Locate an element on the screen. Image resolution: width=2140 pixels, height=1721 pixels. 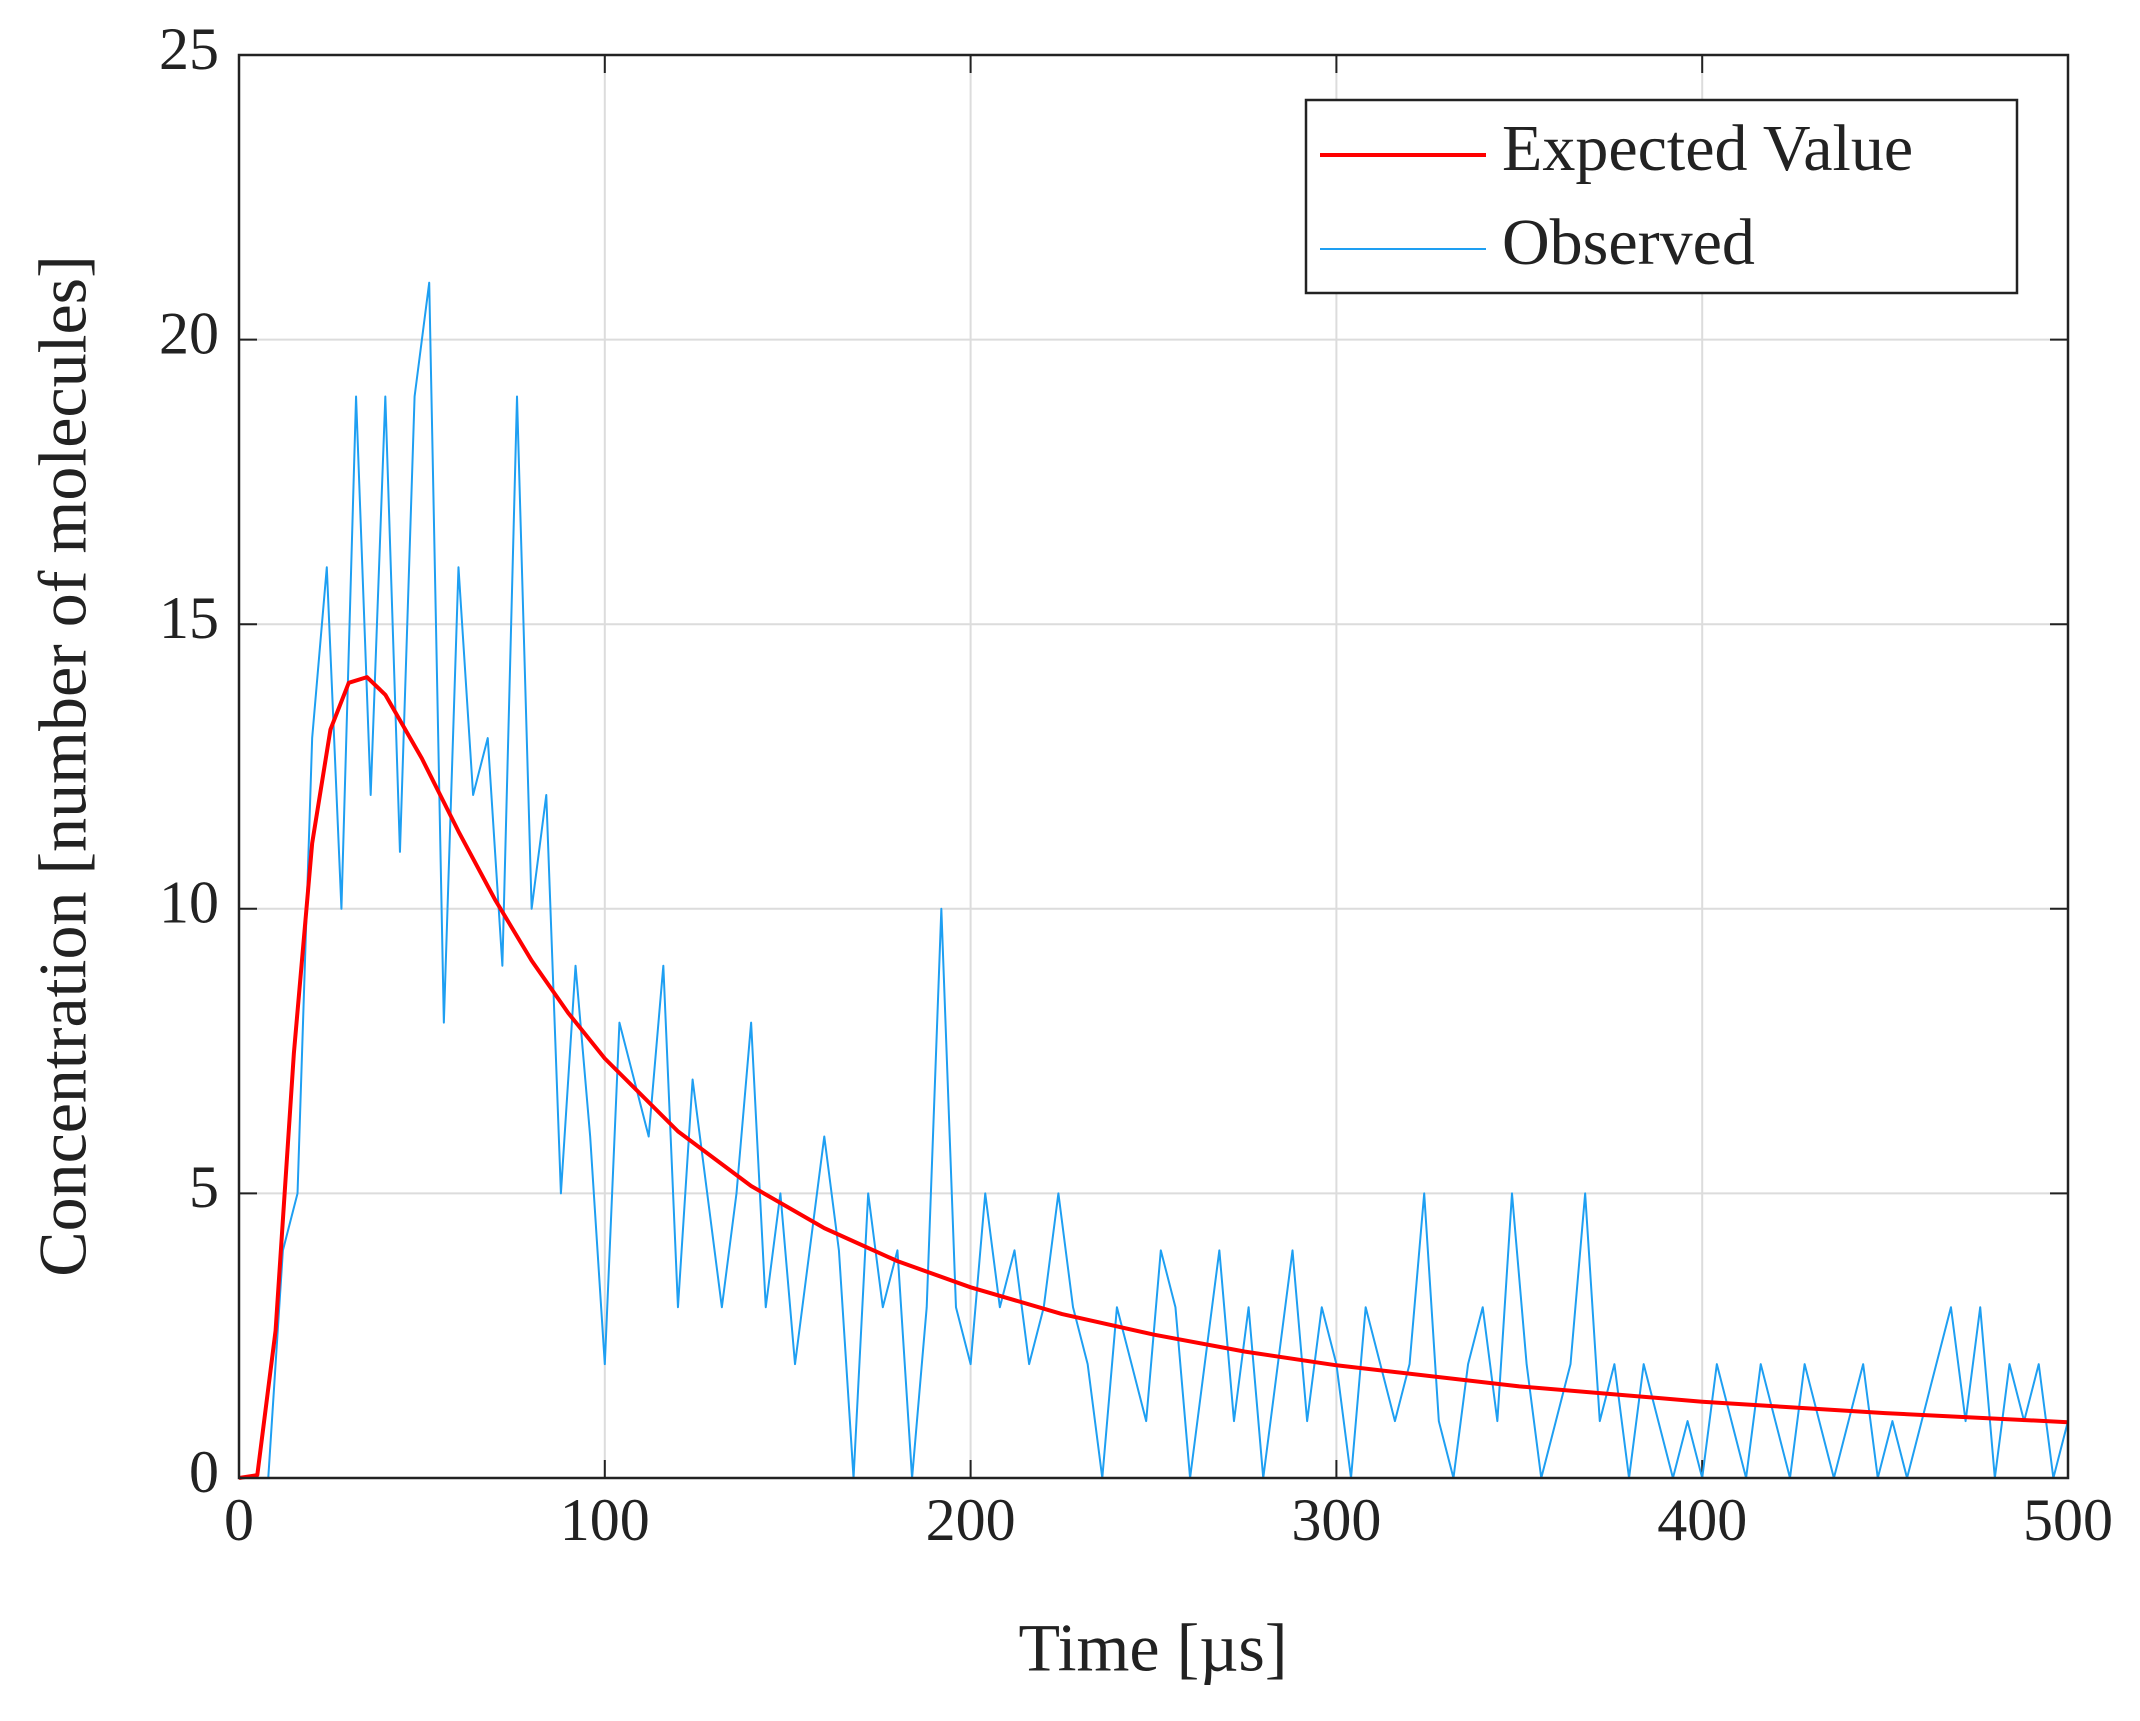
x-tick-label: 300 is located at coordinates (1336, 1520).